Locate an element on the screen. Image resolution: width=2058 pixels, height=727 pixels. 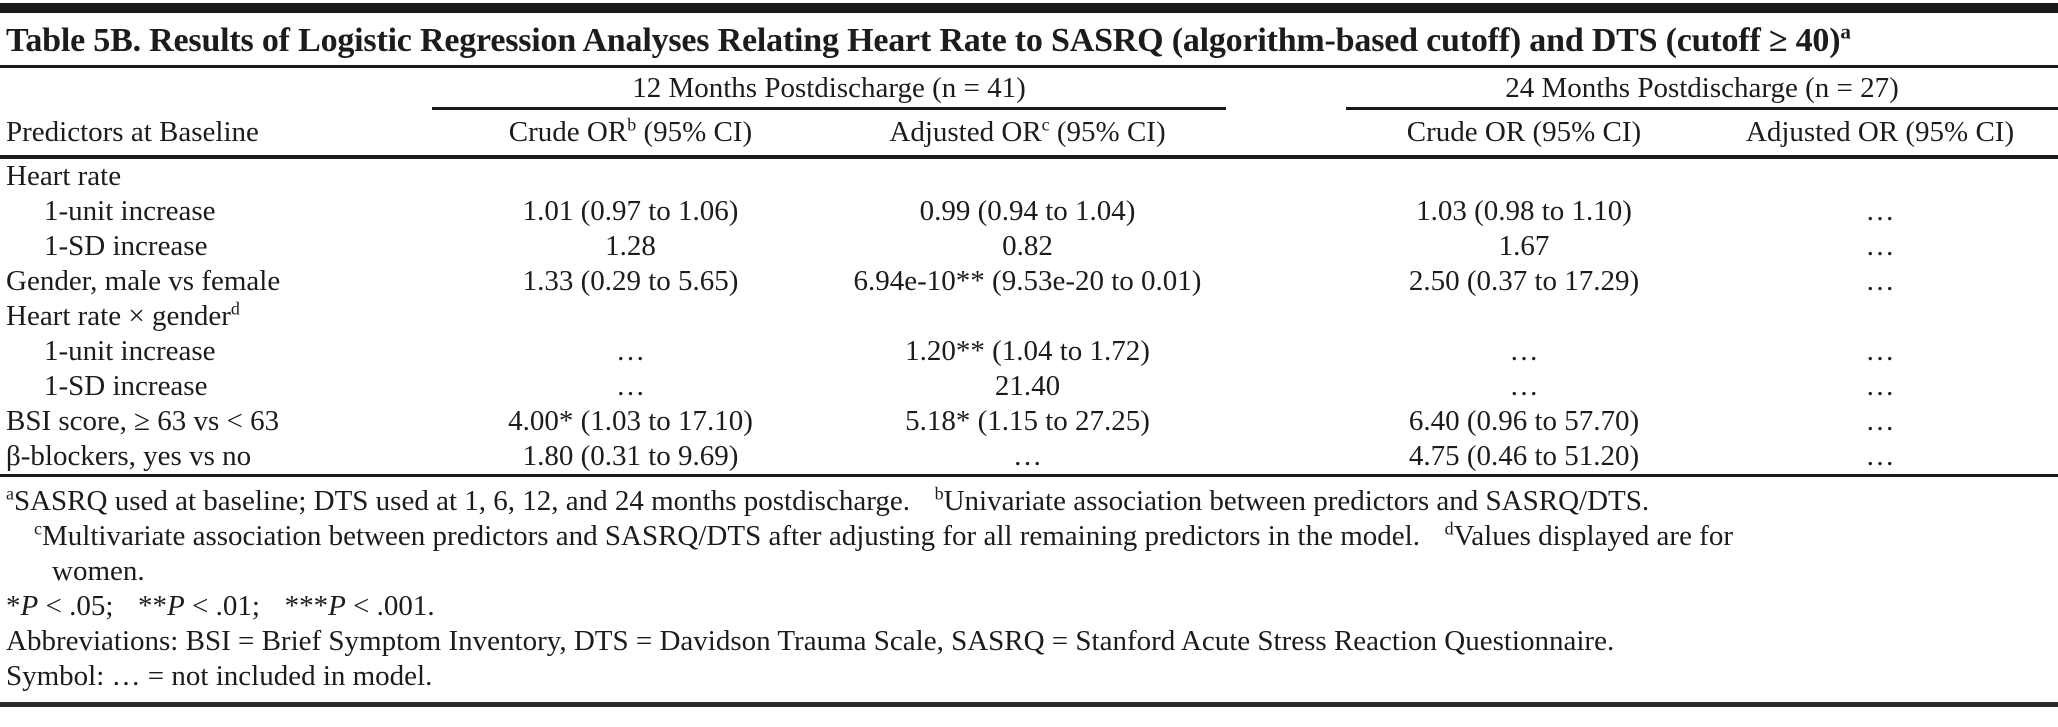
cell-value: 0.99 (0.94 to 1.04) is located at coordinates (1027, 211).